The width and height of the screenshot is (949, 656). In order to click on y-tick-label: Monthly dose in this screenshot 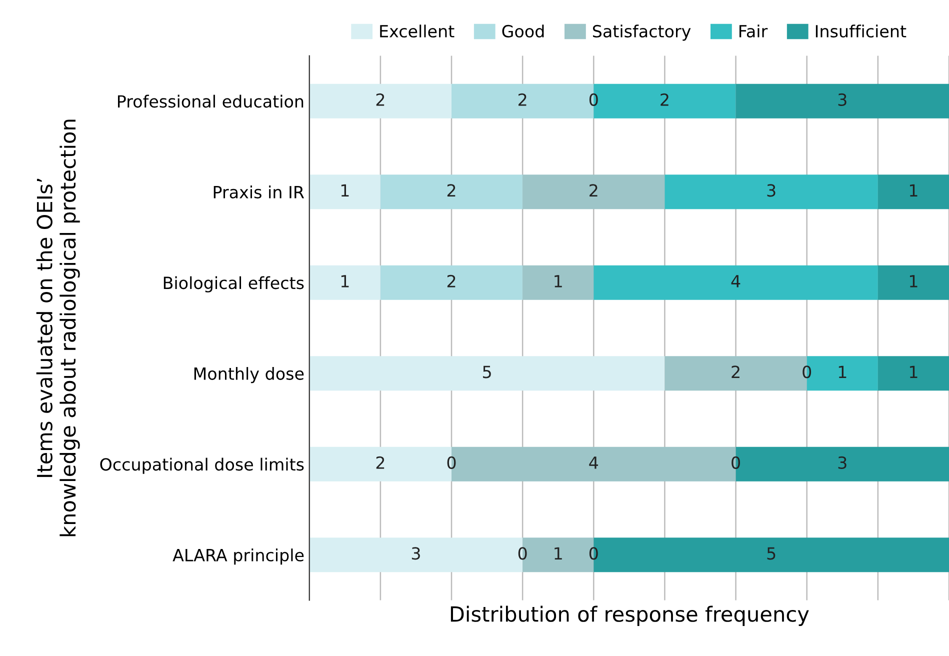, I will do `click(249, 375)`.